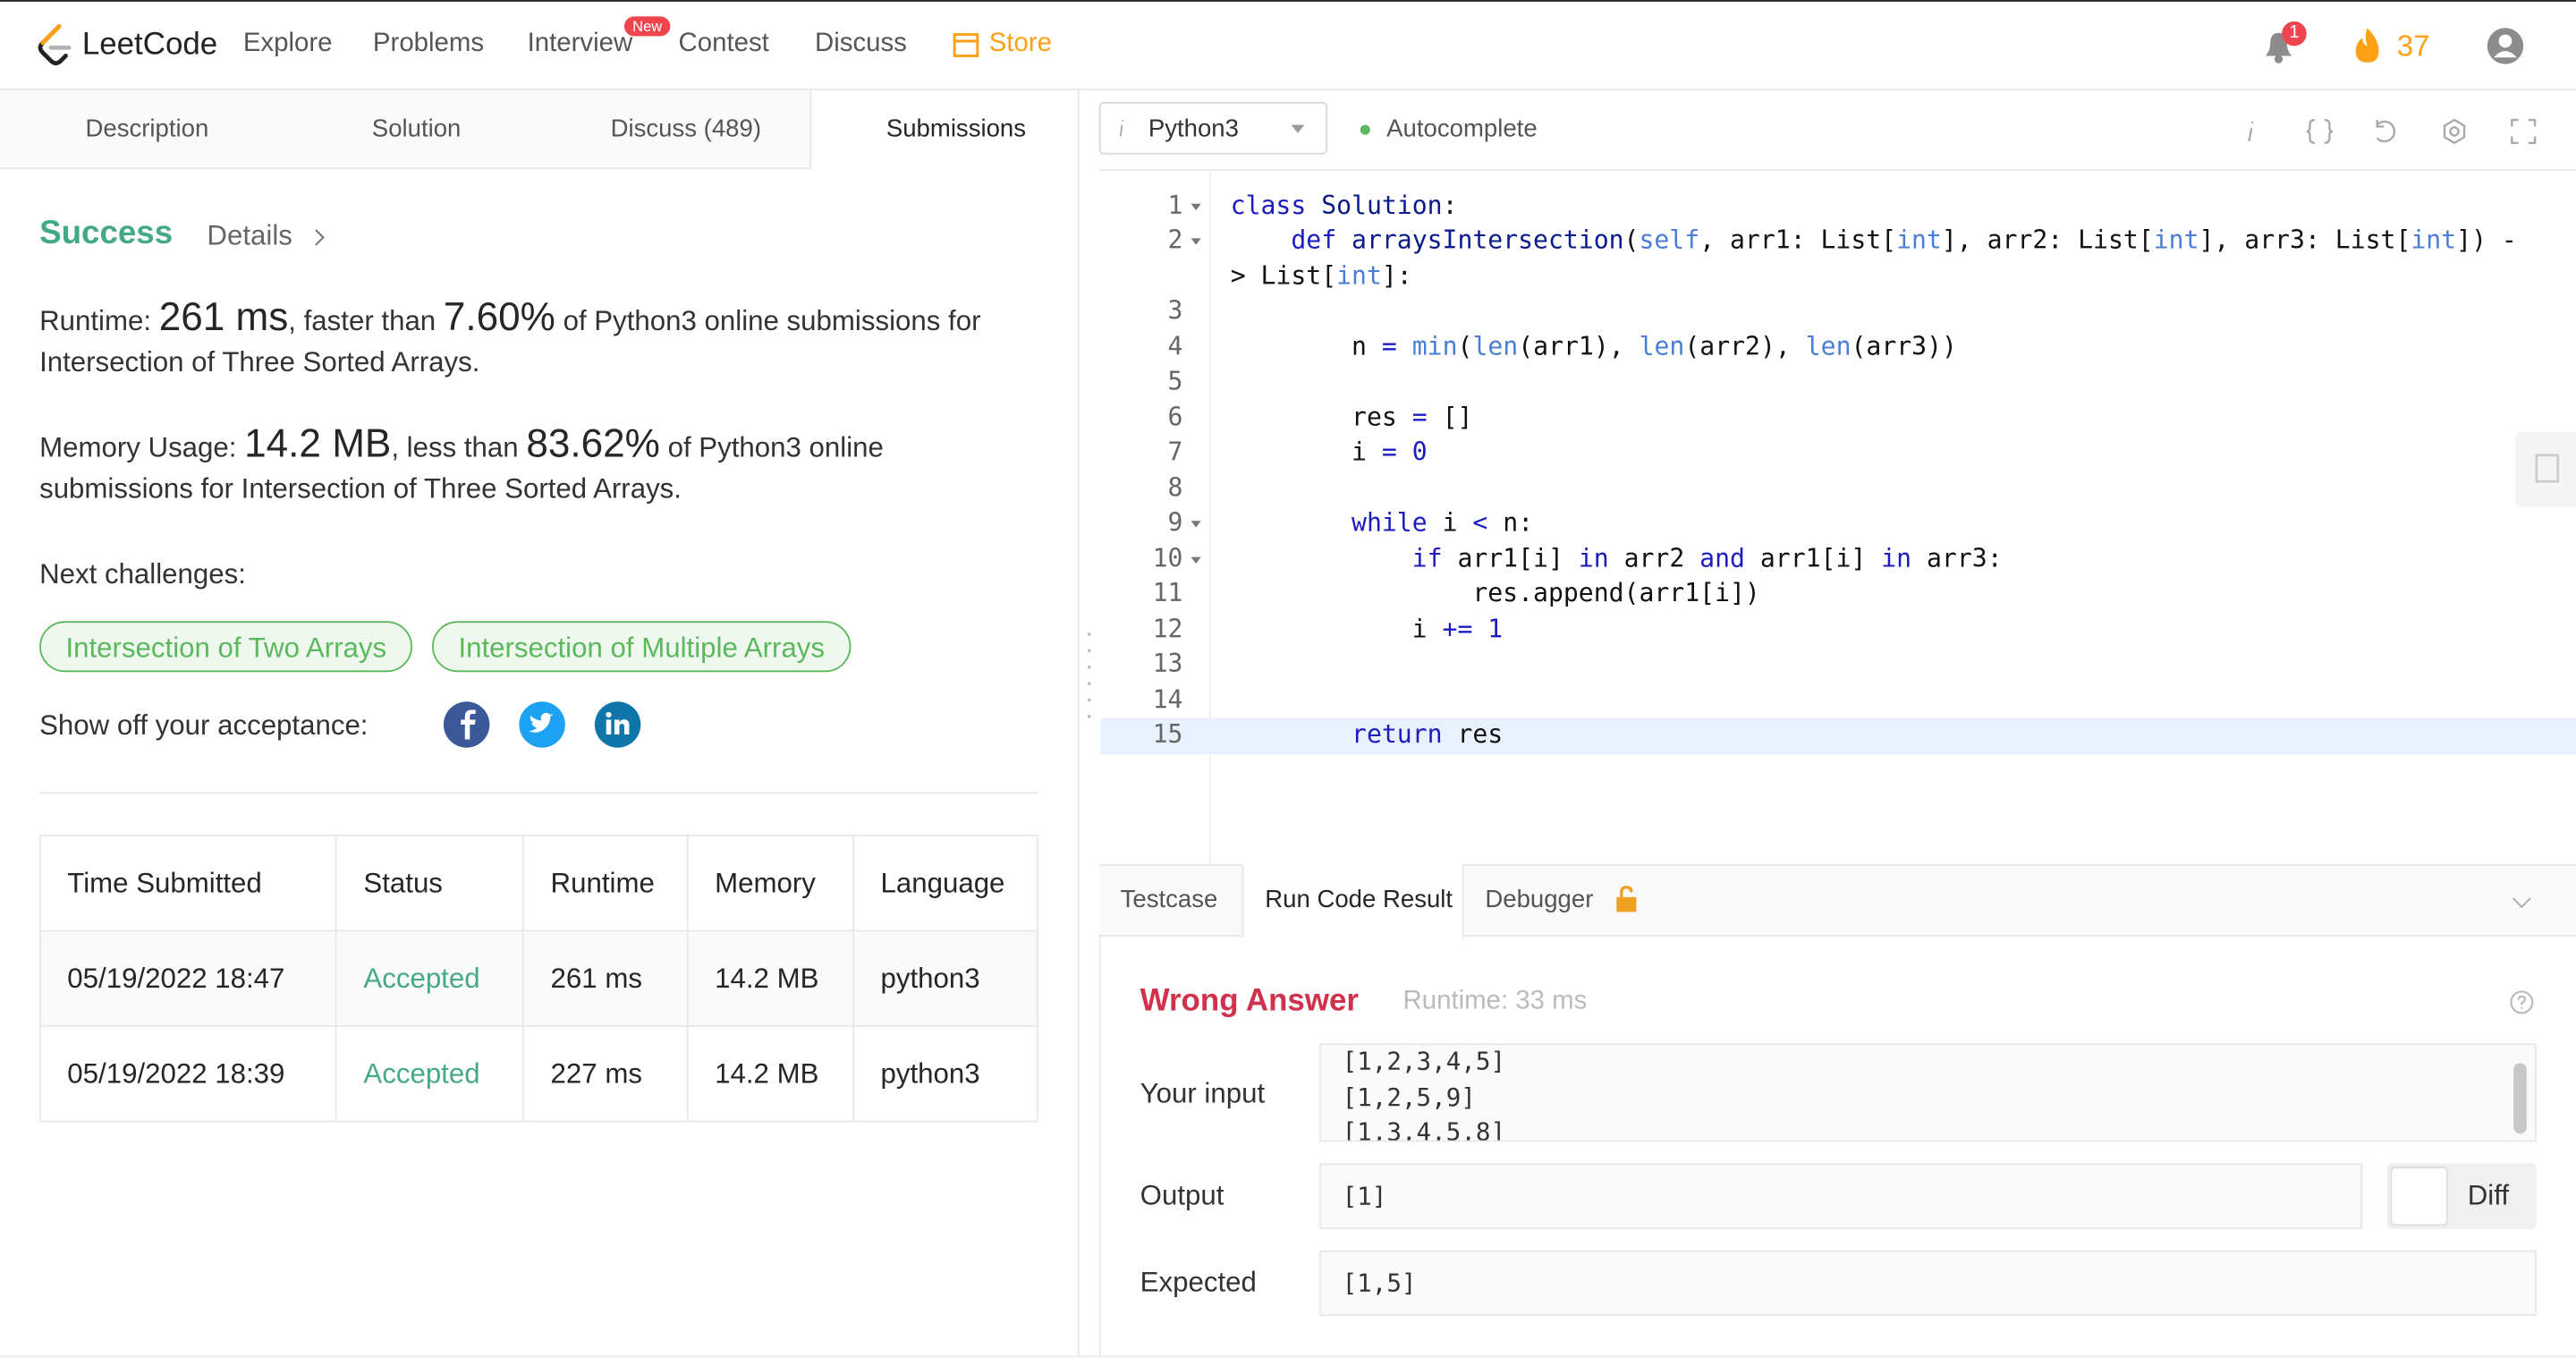 The height and width of the screenshot is (1358, 2576). Describe the element at coordinates (538, 793) in the screenshot. I see `separator` at that location.